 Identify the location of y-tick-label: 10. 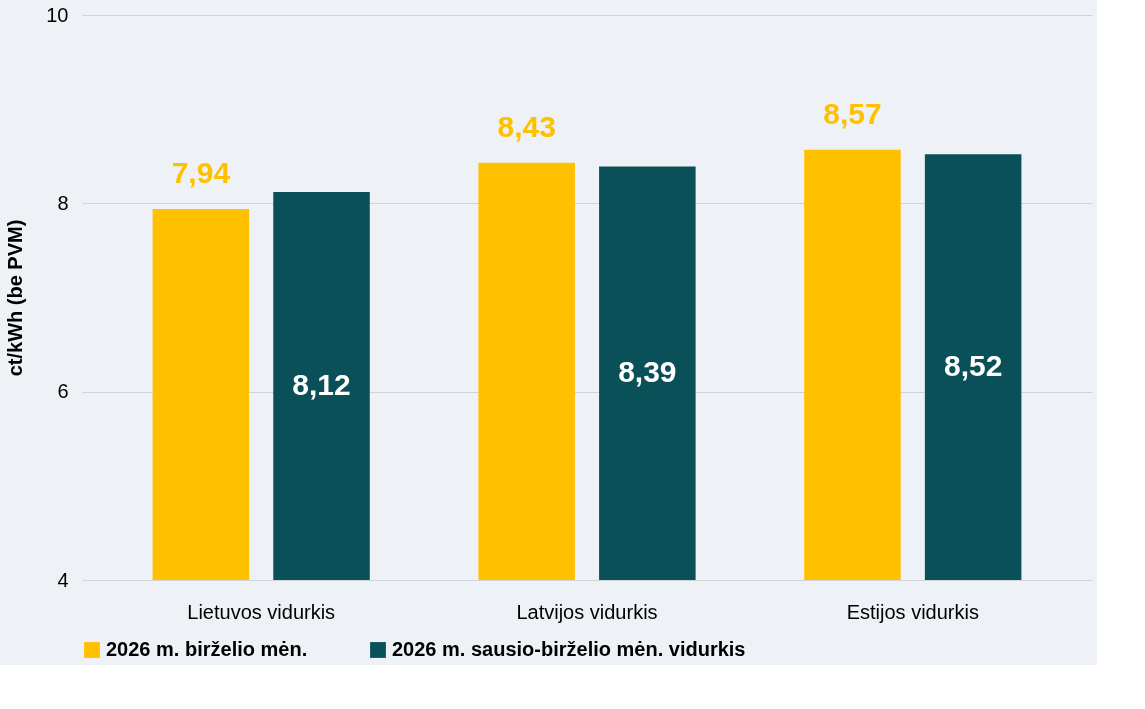
(57, 14).